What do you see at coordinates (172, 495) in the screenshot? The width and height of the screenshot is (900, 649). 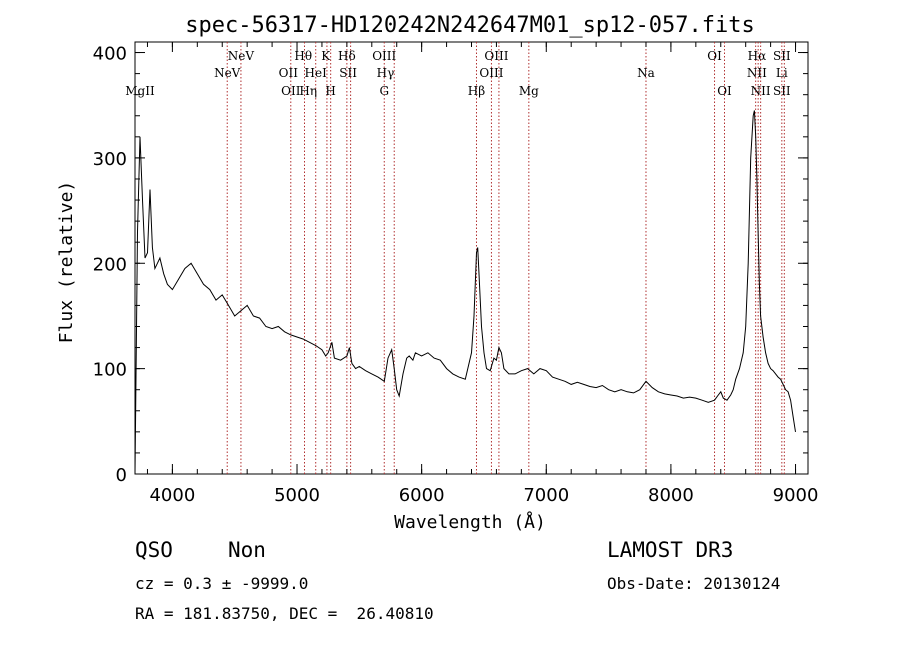 I see `x-tick-label: 4000` at bounding box center [172, 495].